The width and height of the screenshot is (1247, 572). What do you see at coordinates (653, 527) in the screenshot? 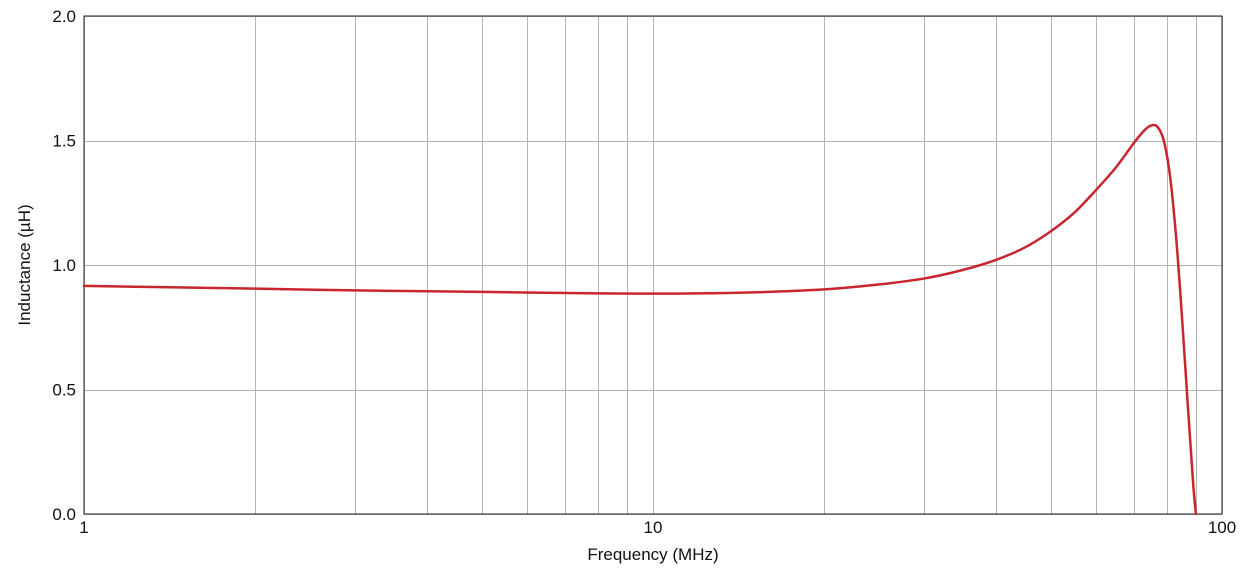
I see `x-tick-label: 10` at bounding box center [653, 527].